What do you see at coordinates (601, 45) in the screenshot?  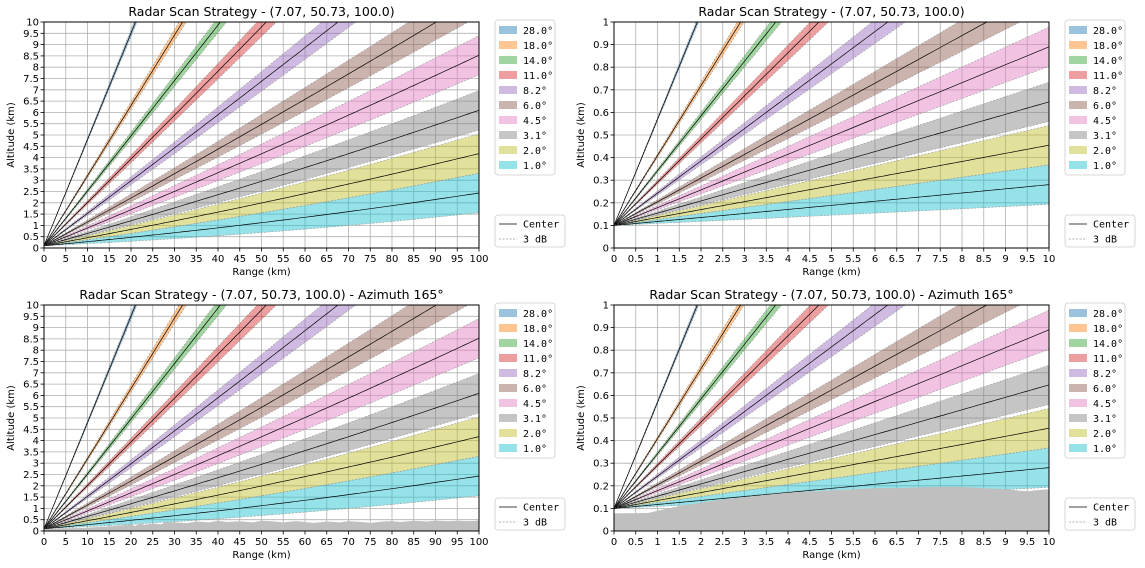 I see `y-tick-label: 0.9` at bounding box center [601, 45].